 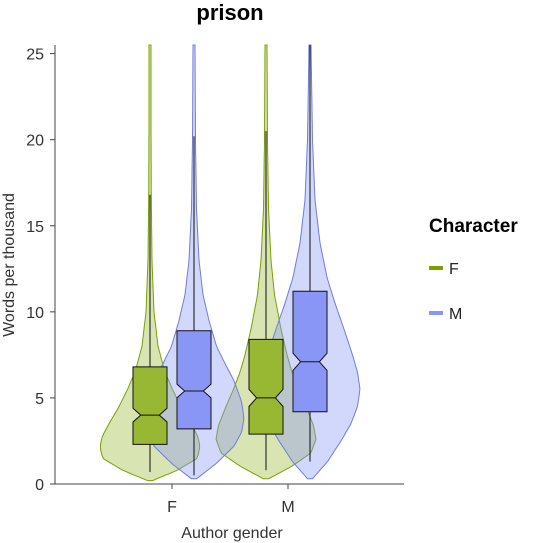 What do you see at coordinates (39, 399) in the screenshot?
I see `y-tick-label: 5` at bounding box center [39, 399].